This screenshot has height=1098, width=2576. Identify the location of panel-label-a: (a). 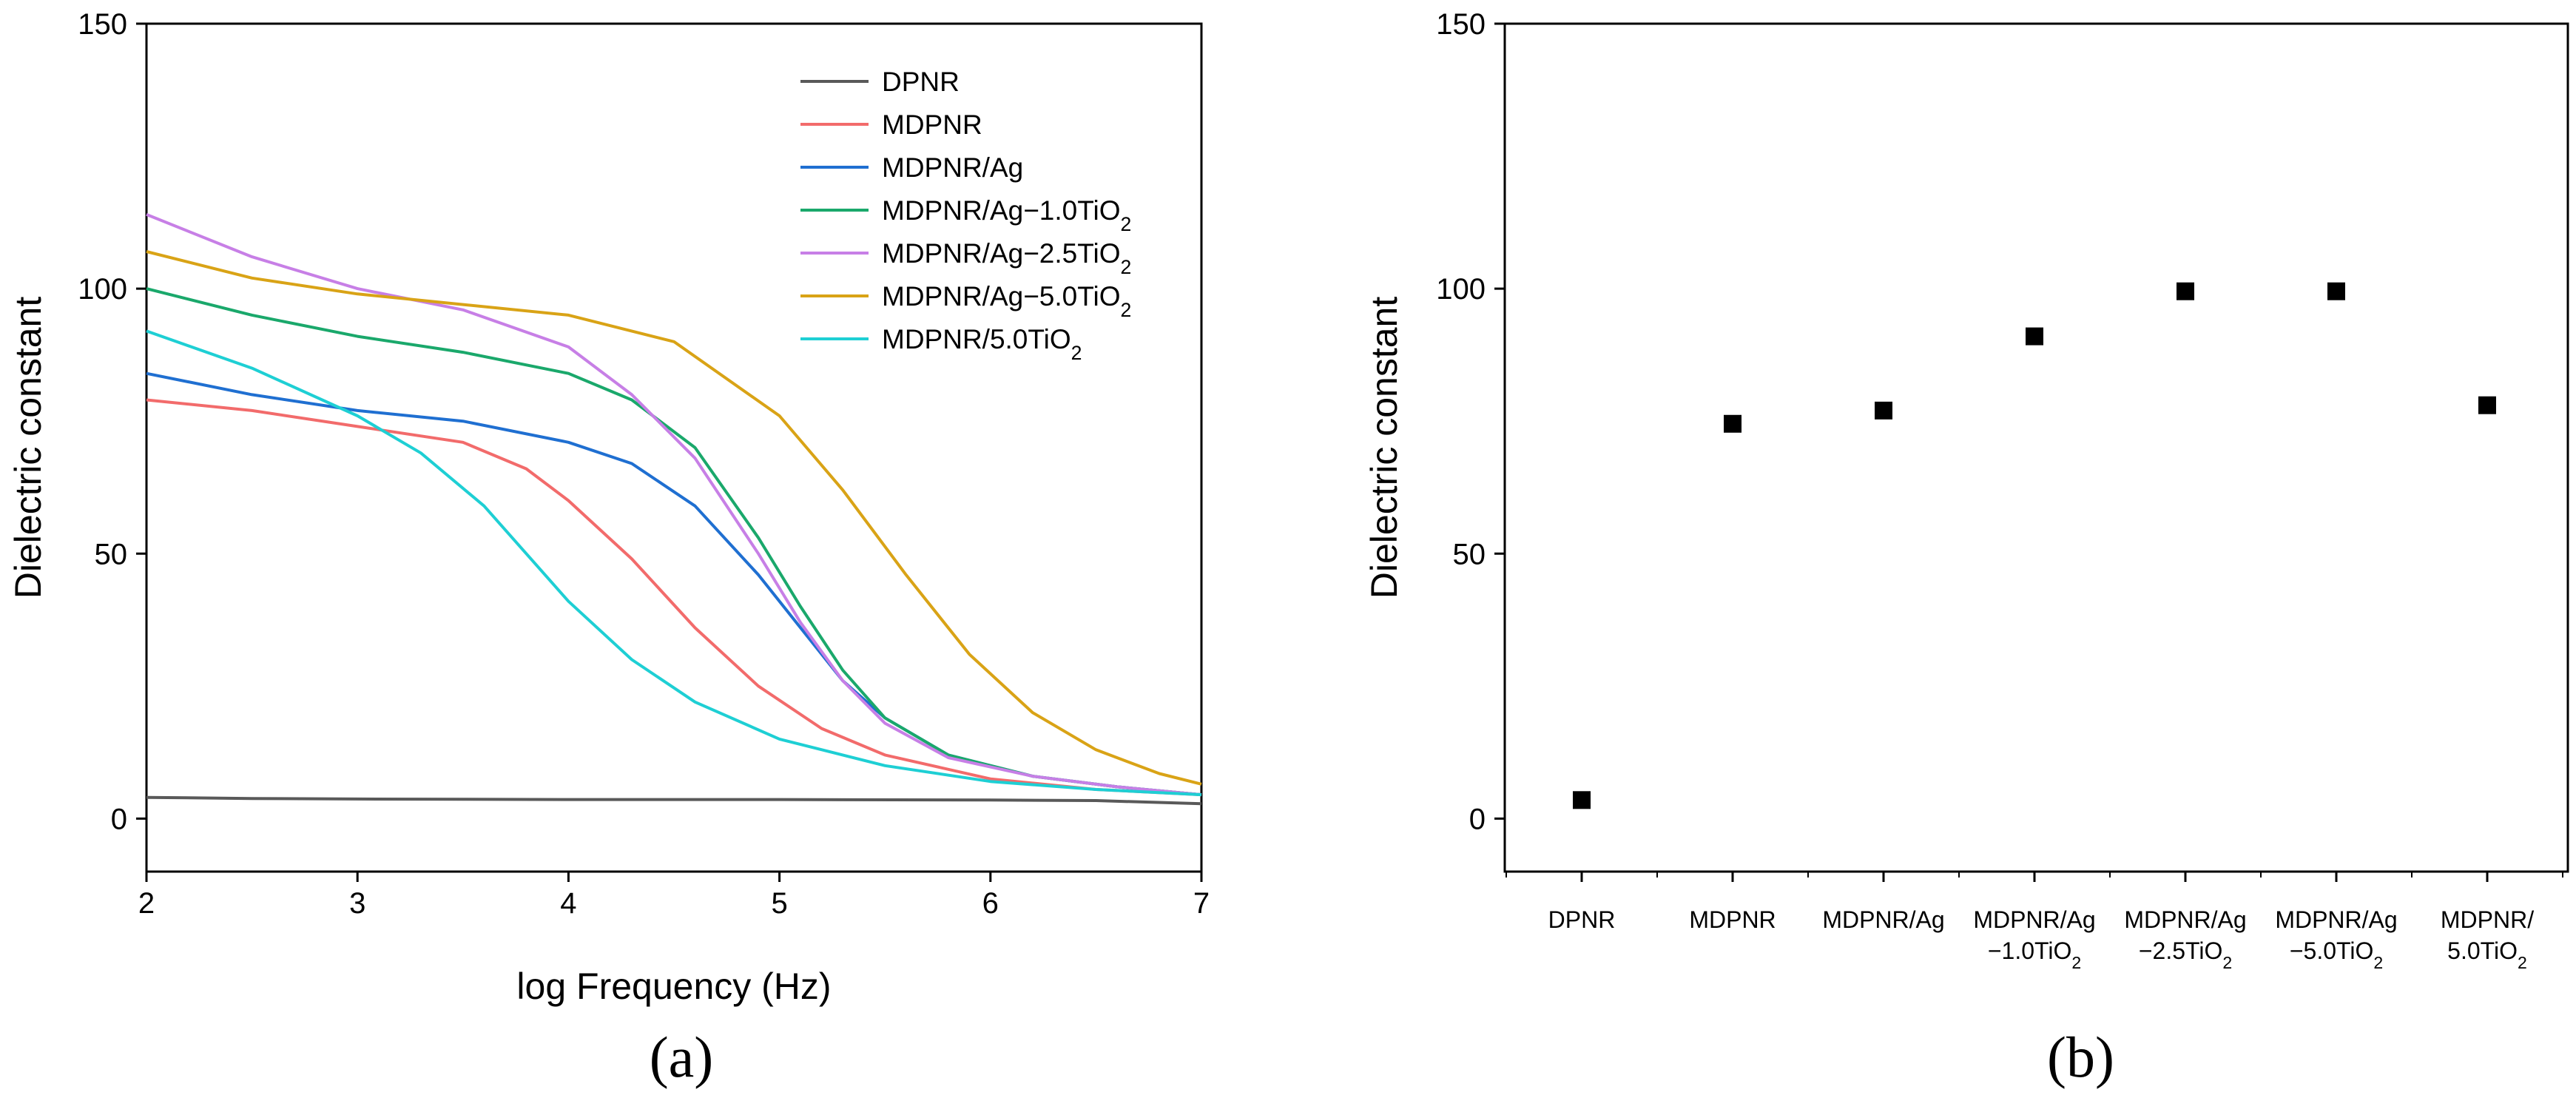
(682, 1057).